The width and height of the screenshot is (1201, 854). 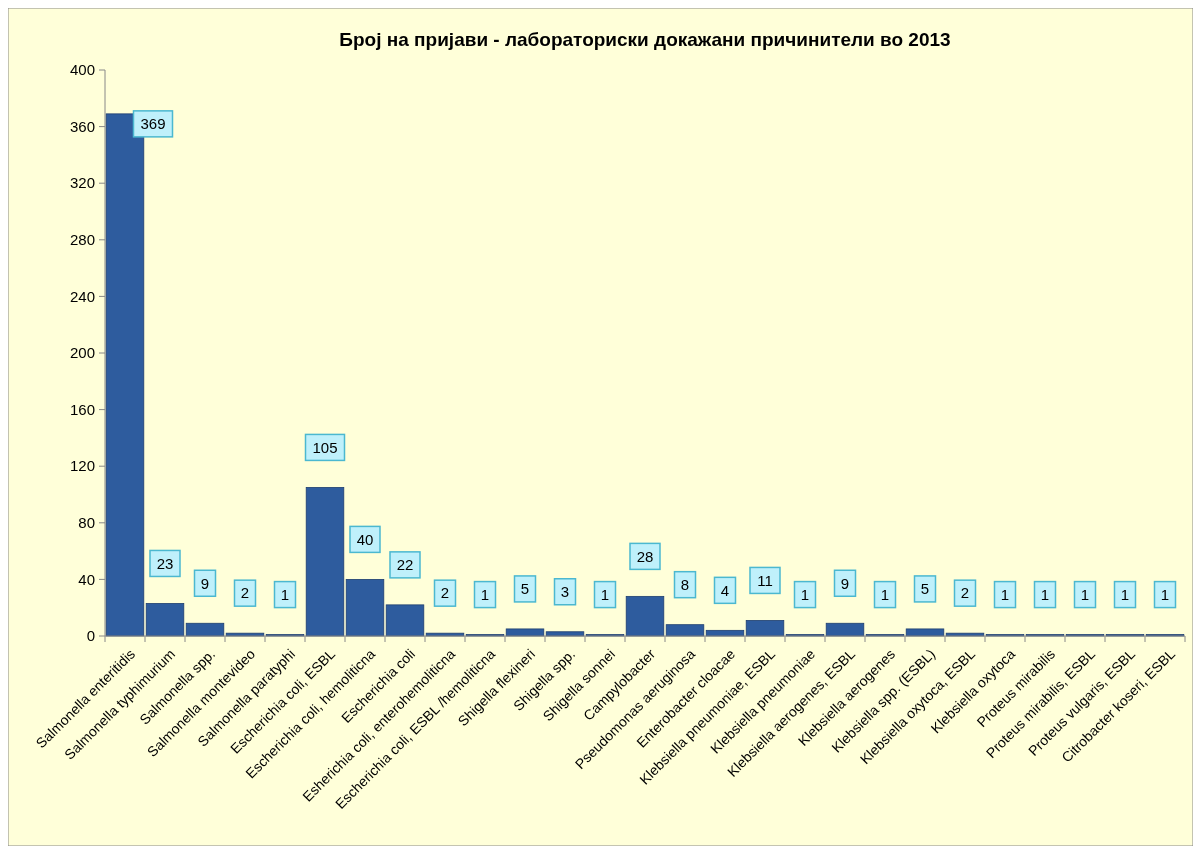 I want to click on data-label: 3, so click(x=565, y=592).